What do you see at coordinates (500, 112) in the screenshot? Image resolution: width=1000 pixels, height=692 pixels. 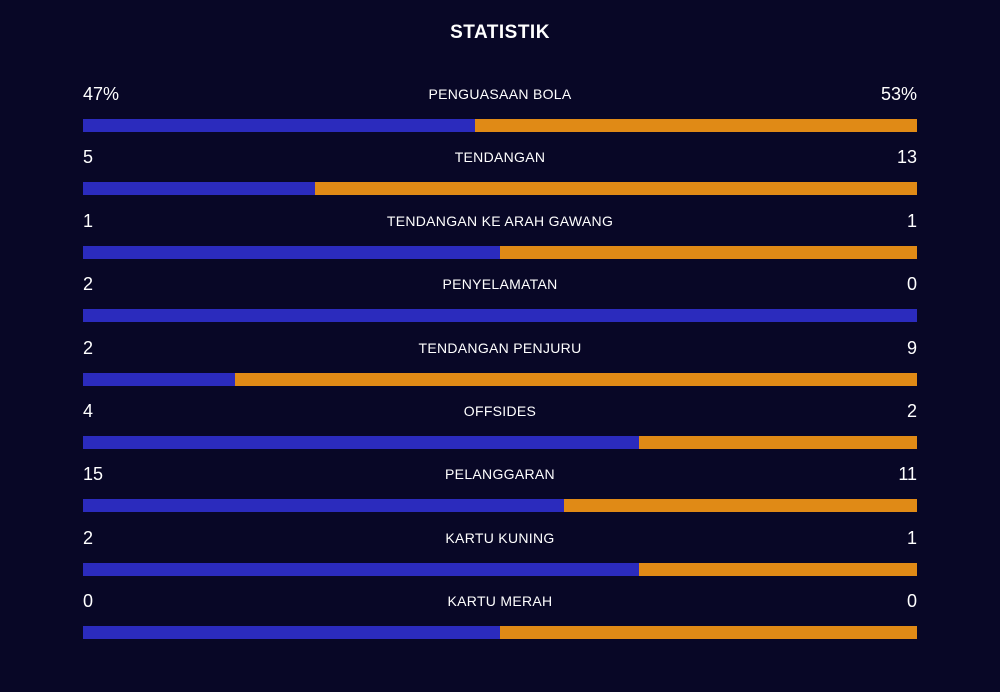 I see `stat-row-possession: 47% 53% PENGUASAAN BOLA` at bounding box center [500, 112].